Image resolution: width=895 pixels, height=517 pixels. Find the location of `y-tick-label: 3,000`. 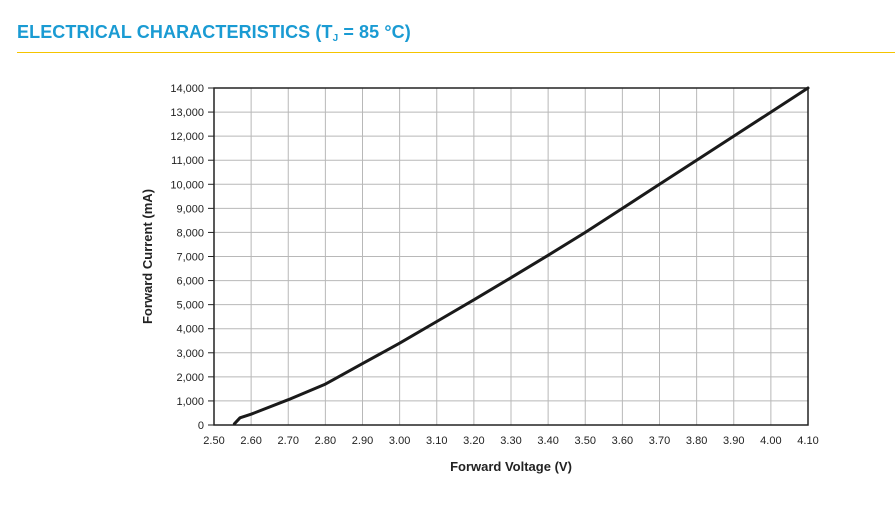

y-tick-label: 3,000 is located at coordinates (190, 354).